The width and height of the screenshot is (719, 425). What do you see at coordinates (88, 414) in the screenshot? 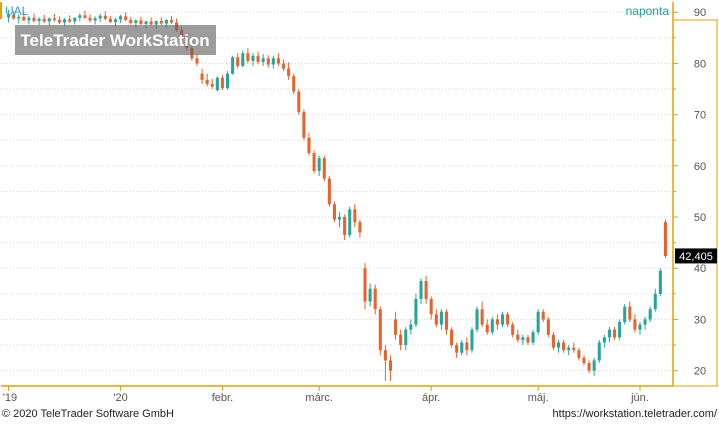
I see `copyright-text: © 2020 TeleTrader Software GmbH` at bounding box center [88, 414].